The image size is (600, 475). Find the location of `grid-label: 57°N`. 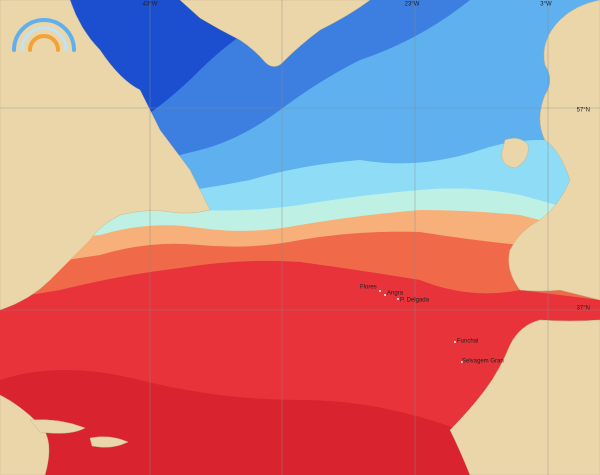

grid-label: 57°N is located at coordinates (583, 111).